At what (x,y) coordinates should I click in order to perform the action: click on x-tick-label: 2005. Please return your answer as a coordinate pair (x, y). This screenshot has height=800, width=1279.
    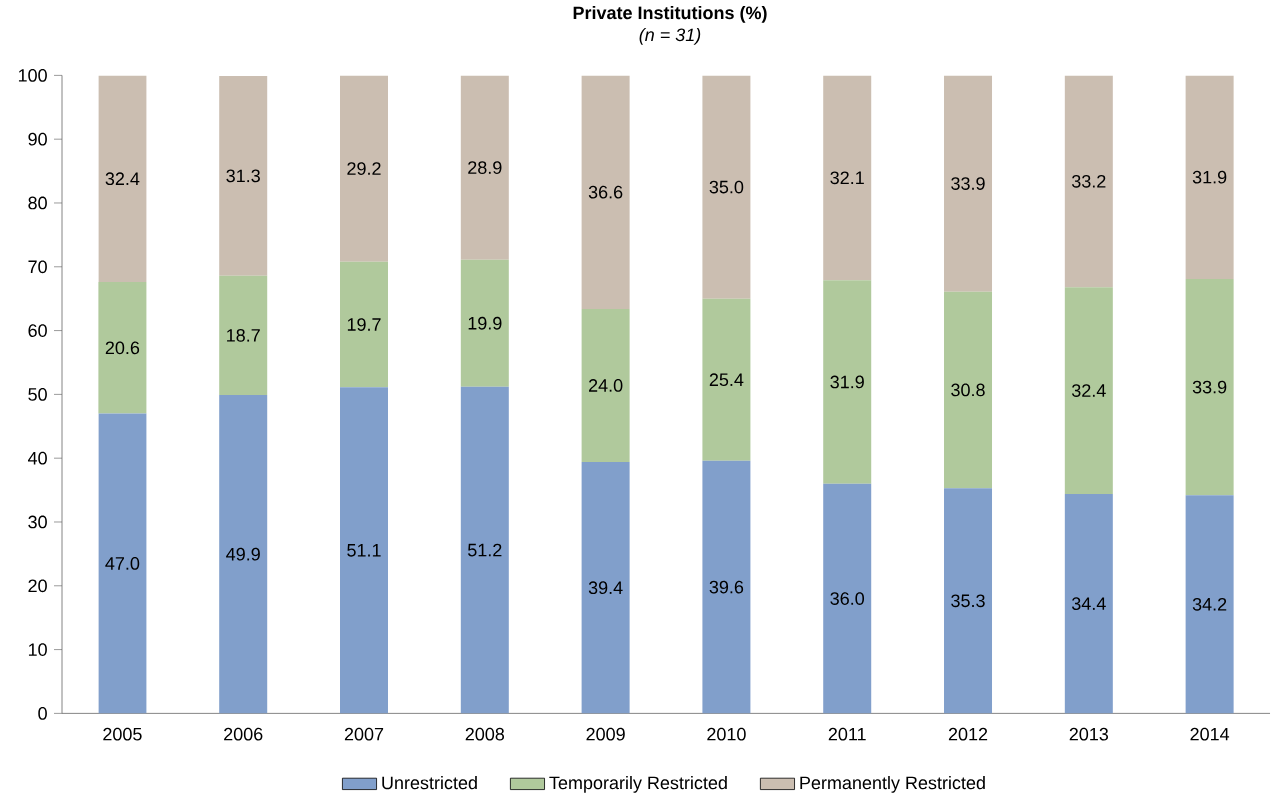
    Looking at the image, I should click on (122, 734).